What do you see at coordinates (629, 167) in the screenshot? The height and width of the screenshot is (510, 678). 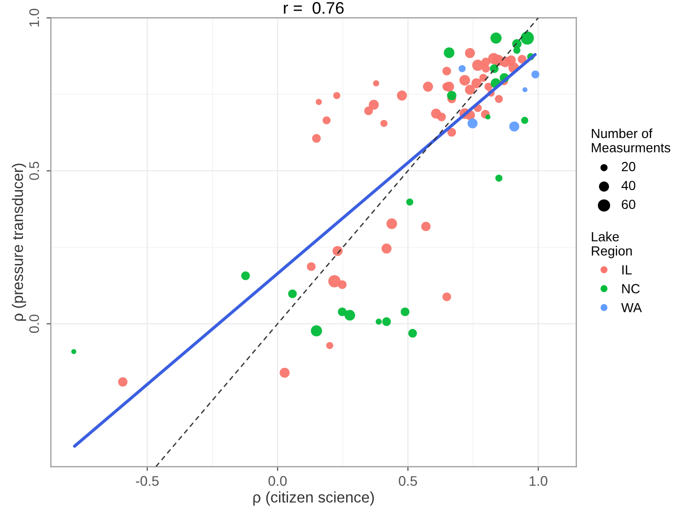 I see `legend-label: 20` at bounding box center [629, 167].